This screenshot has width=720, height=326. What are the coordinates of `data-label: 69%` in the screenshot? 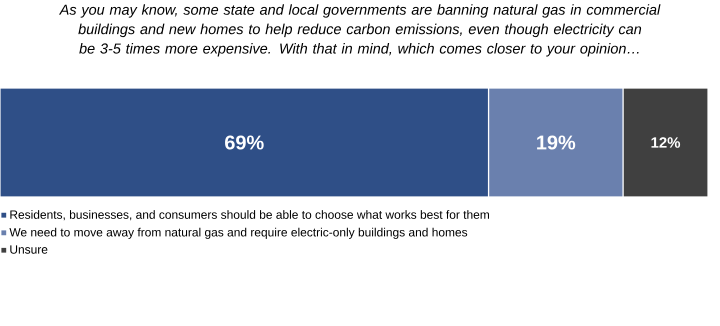 It's located at (244, 142).